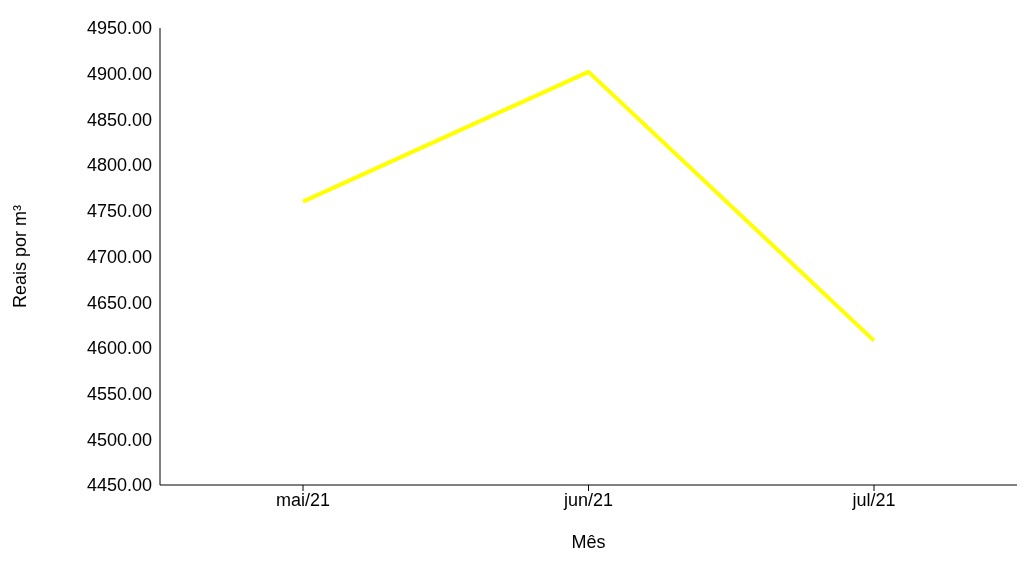 Image resolution: width=1025 pixels, height=583 pixels. I want to click on y-tick-label: 4700.00, so click(119, 256).